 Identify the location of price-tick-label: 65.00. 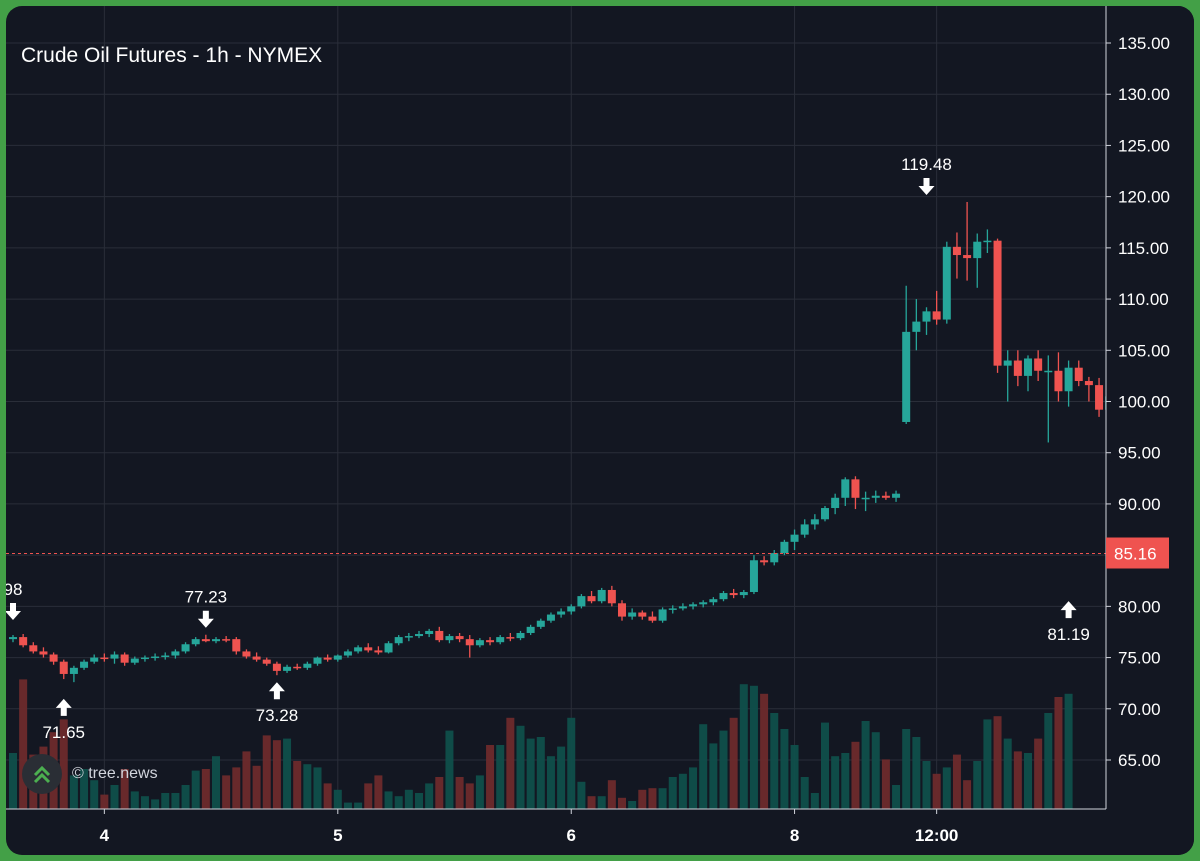
(1139, 760).